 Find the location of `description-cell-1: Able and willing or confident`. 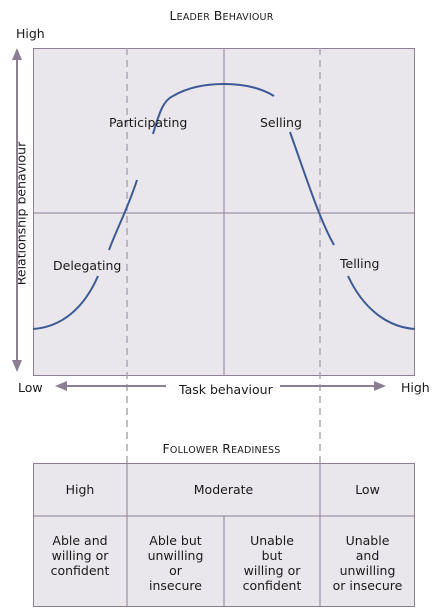

description-cell-1: Able and willing or confident is located at coordinates (80, 561).